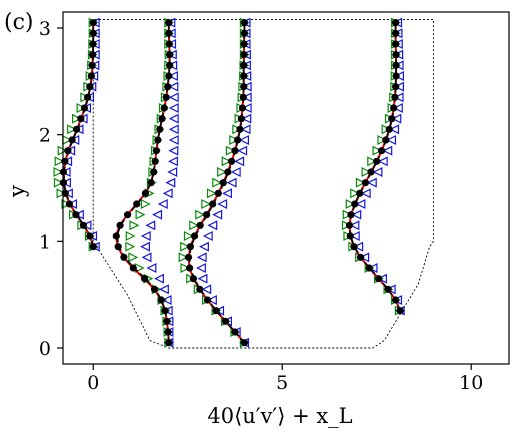 The width and height of the screenshot is (521, 441). What do you see at coordinates (377, 150) in the screenshot?
I see `profile-4-triangle-right-marker` at bounding box center [377, 150].